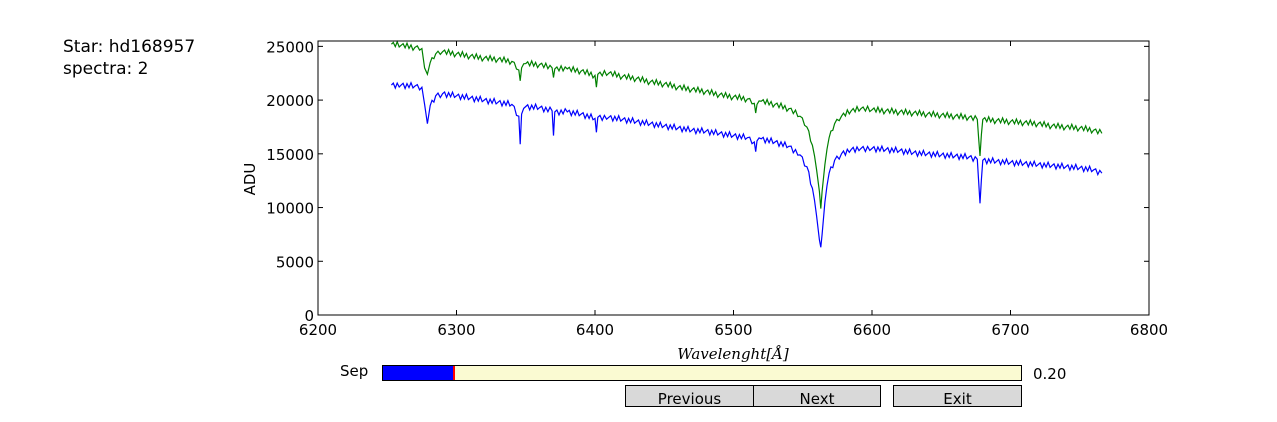 Image resolution: width=1277 pixels, height=422 pixels. I want to click on previous-button: Previous, so click(689, 396).